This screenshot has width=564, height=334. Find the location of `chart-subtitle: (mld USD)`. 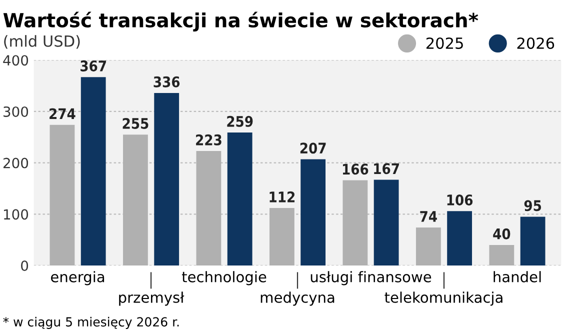

chart-subtitle: (mld USD) is located at coordinates (42, 42).